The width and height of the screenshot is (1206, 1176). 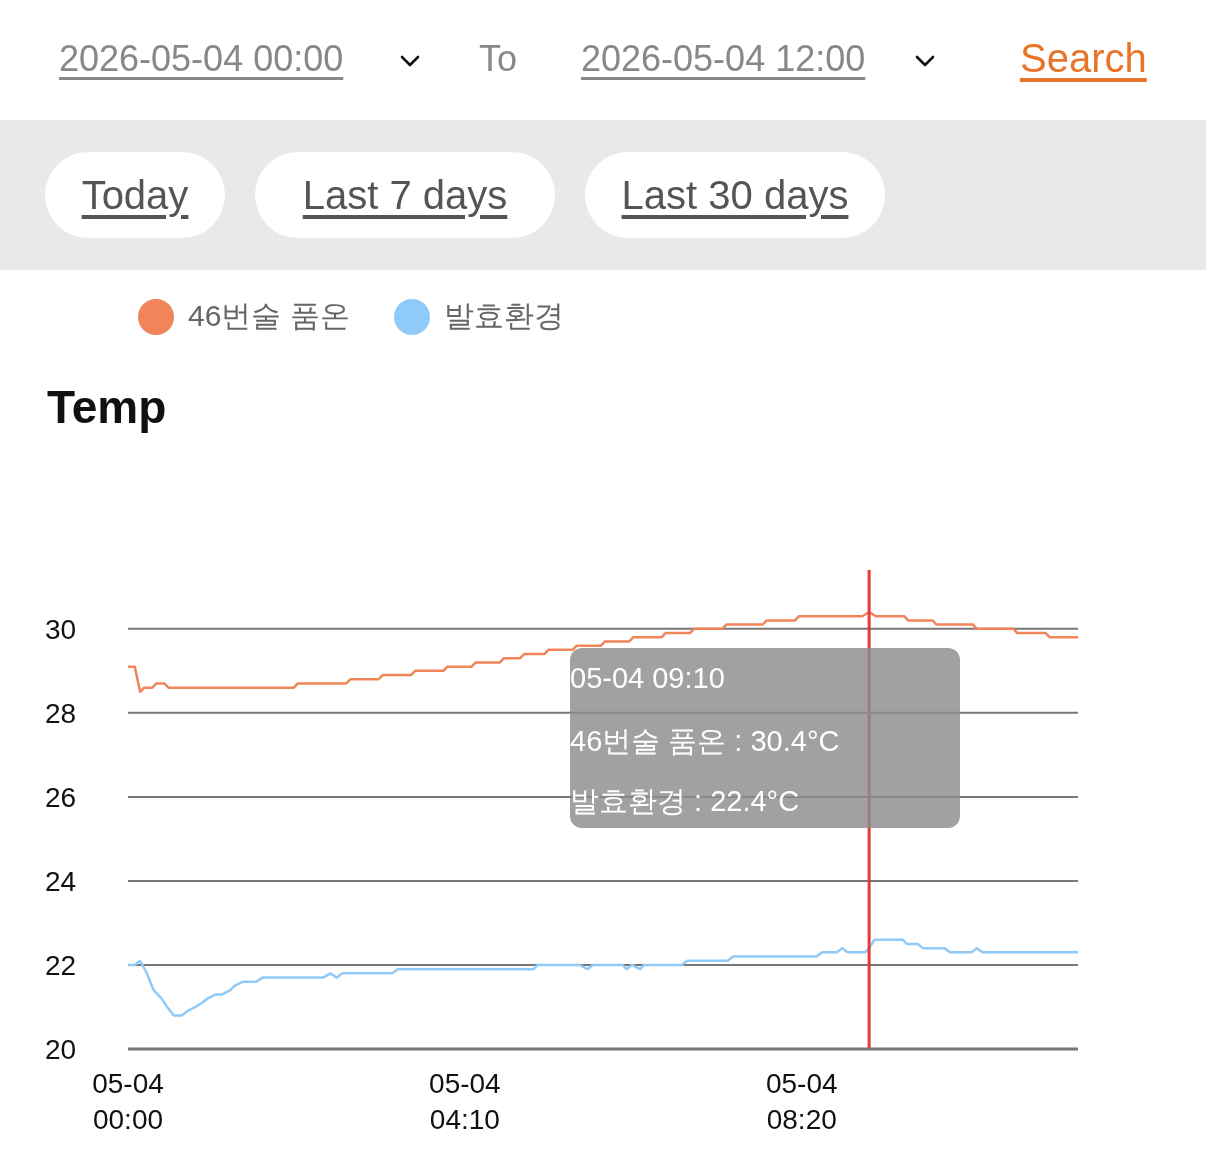 What do you see at coordinates (735, 195) in the screenshot?
I see `text: Last 30 days` at bounding box center [735, 195].